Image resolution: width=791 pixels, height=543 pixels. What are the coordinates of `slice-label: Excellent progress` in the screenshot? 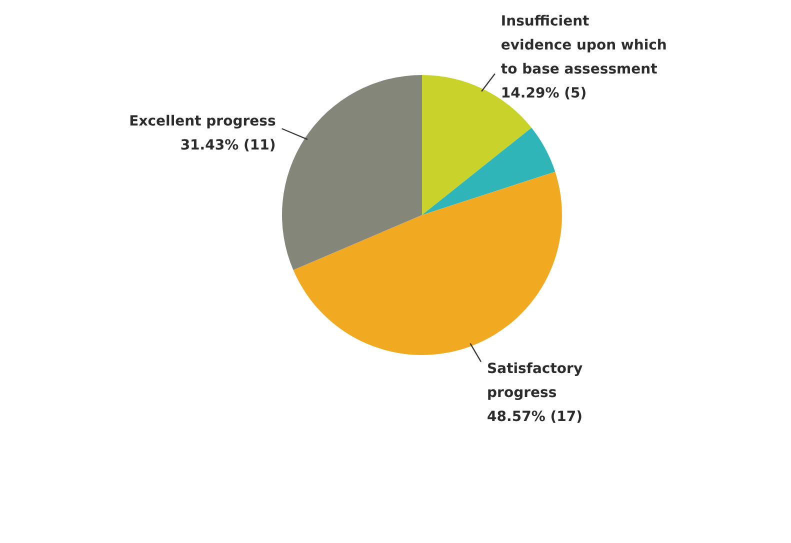 It's located at (202, 122).